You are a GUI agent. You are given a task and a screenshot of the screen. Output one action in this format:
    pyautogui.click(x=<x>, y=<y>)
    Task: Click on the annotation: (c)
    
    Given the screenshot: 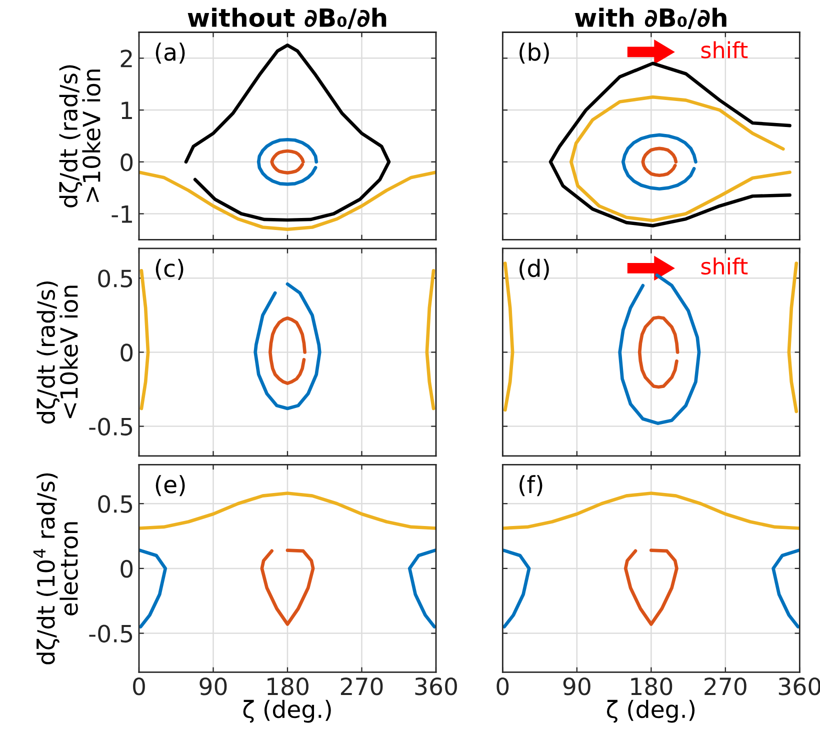 What is the action you would take?
    pyautogui.click(x=170, y=269)
    